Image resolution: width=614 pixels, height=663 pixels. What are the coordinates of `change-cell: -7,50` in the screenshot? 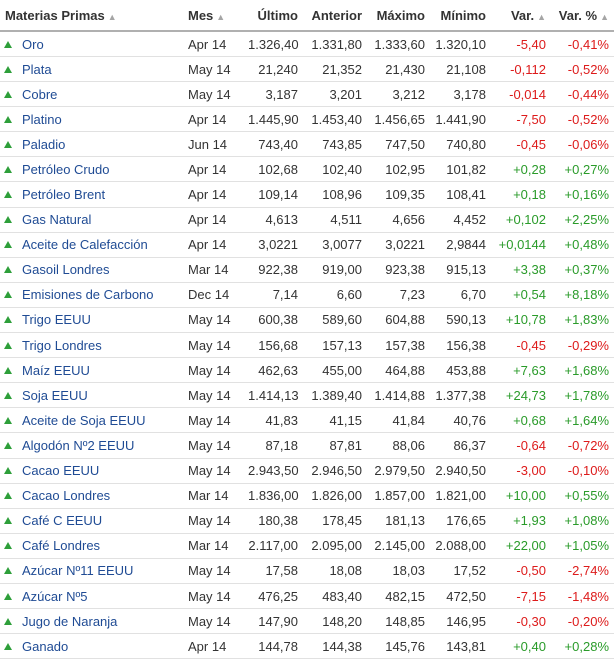 It's located at (521, 119).